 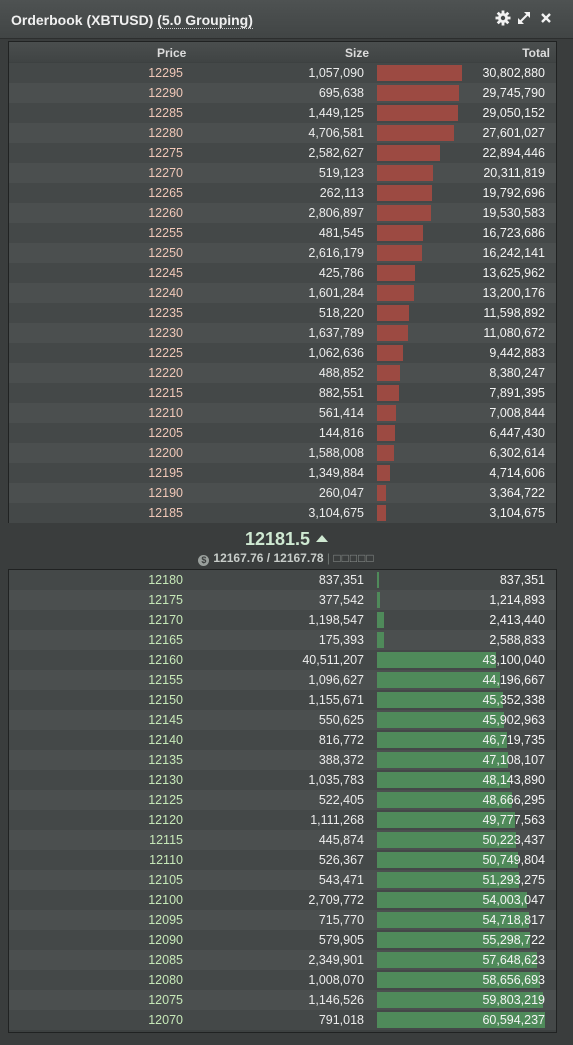 What do you see at coordinates (336, 213) in the screenshot?
I see `size-cell: 2,806,897` at bounding box center [336, 213].